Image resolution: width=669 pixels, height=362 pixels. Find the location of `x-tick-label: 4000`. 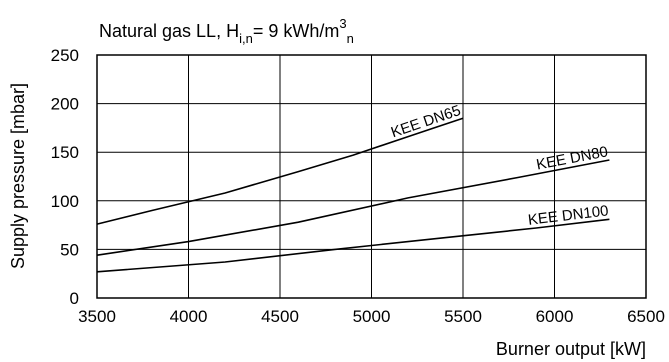

x-tick-label: 4000 is located at coordinates (189, 316).